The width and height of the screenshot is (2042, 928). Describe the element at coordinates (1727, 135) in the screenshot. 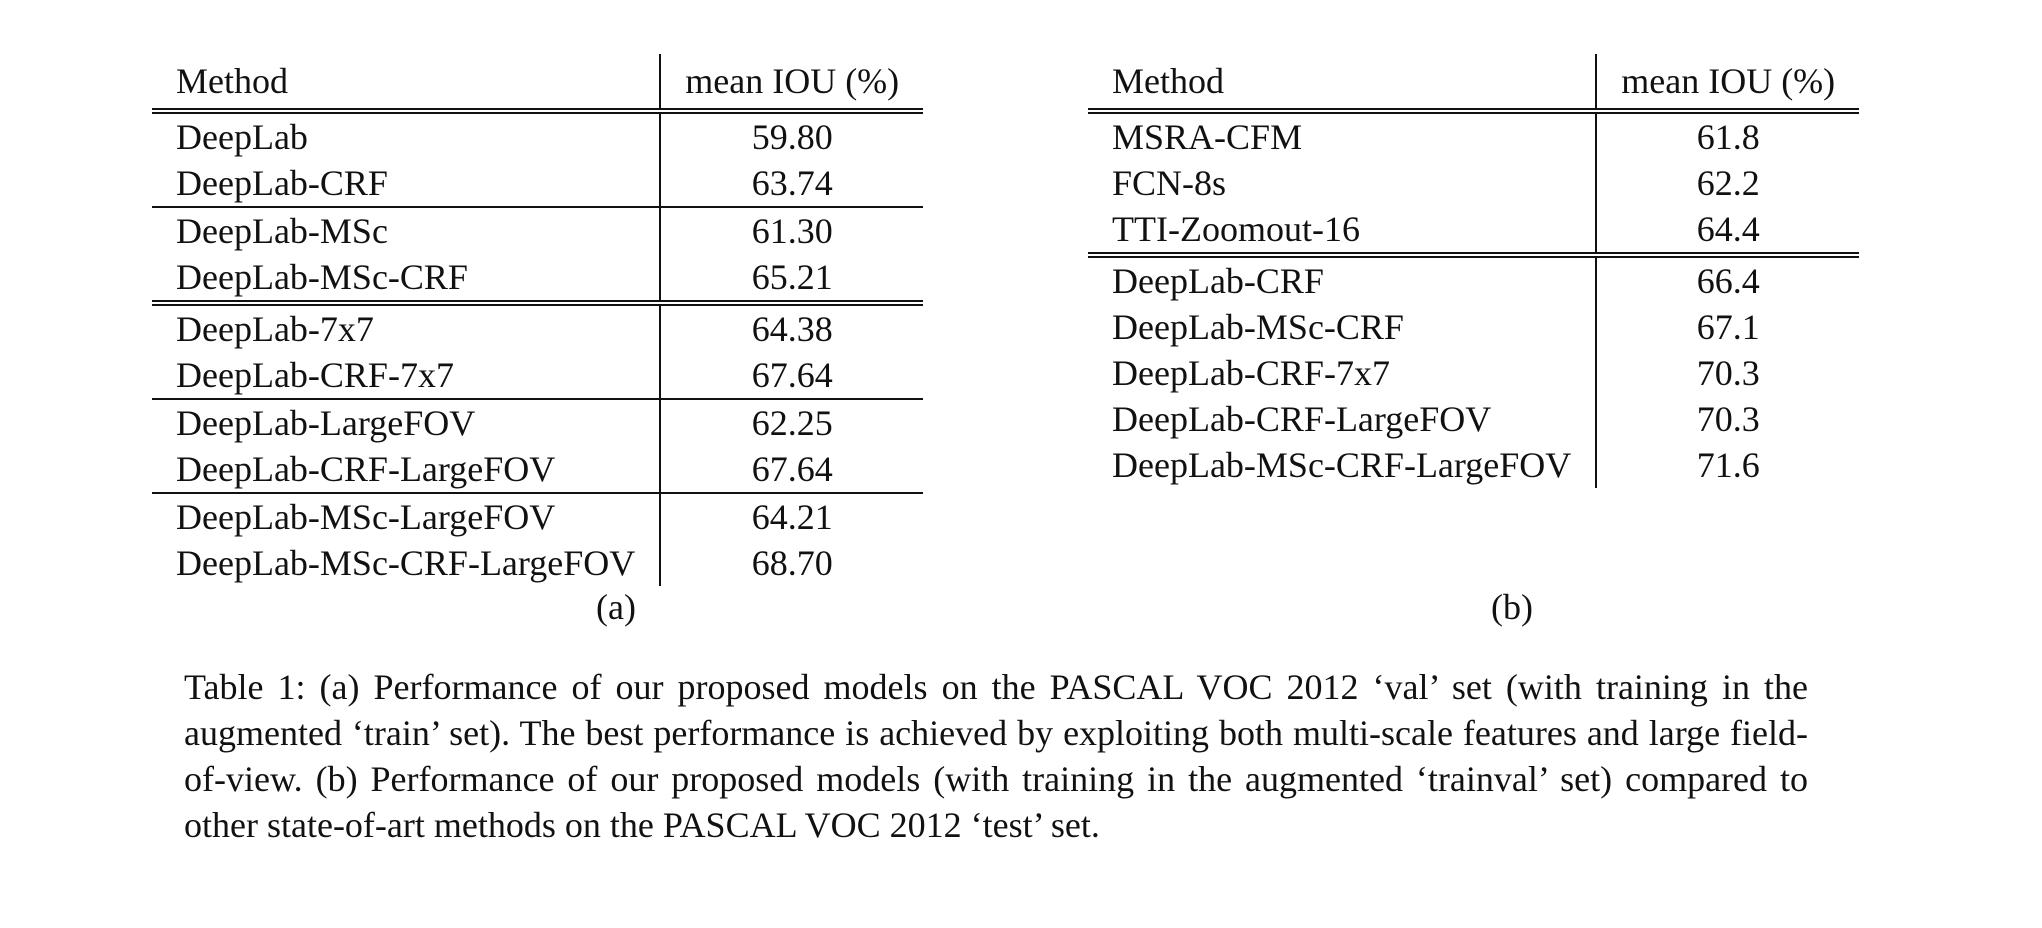

I see `miou-cell: 61.8` at that location.